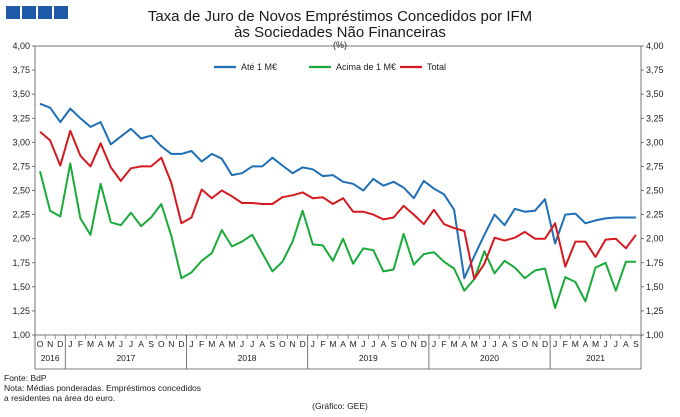 The height and width of the screenshot is (417, 680). Describe the element at coordinates (489, 358) in the screenshot. I see `year-label: 2020` at that location.